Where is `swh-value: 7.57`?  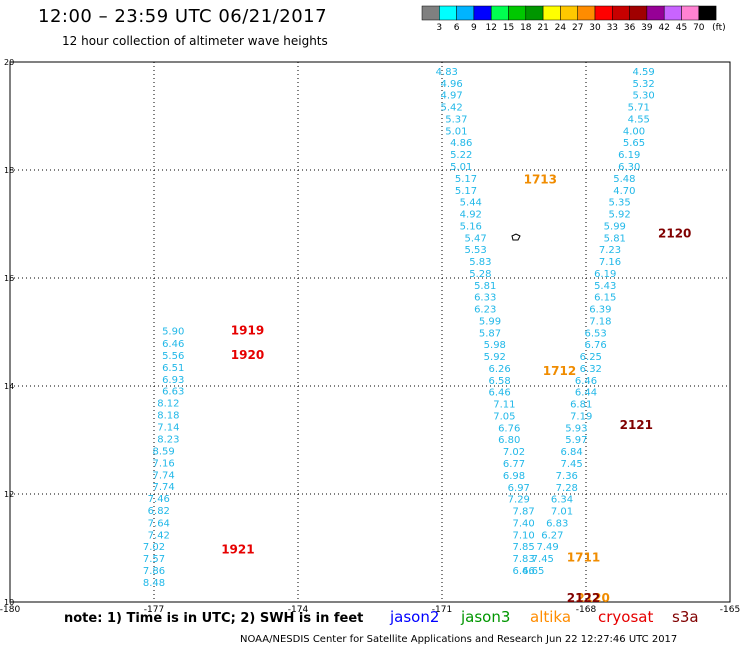 swh-value: 7.57 is located at coordinates (154, 559).